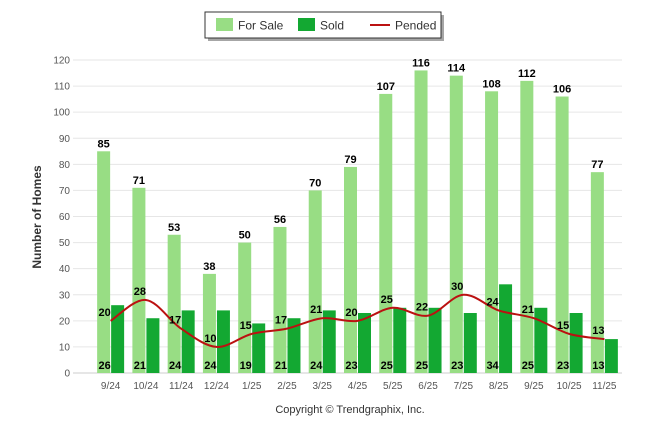 The width and height of the screenshot is (646, 434). Describe the element at coordinates (316, 366) in the screenshot. I see `sold-label-3-25: 24` at that location.